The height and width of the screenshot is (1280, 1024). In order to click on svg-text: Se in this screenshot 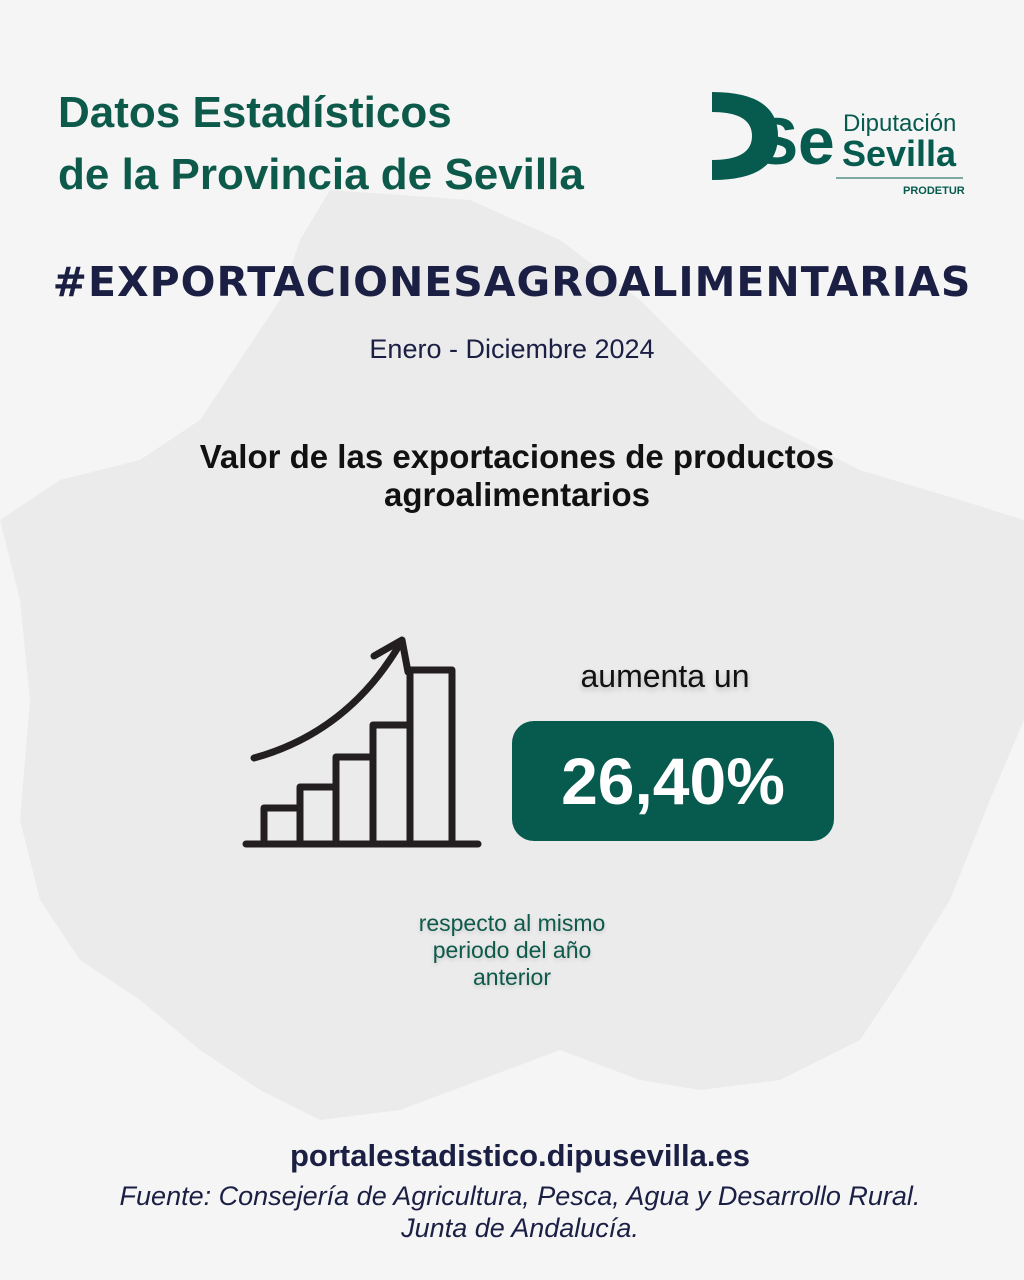, I will do `click(794, 141)`.